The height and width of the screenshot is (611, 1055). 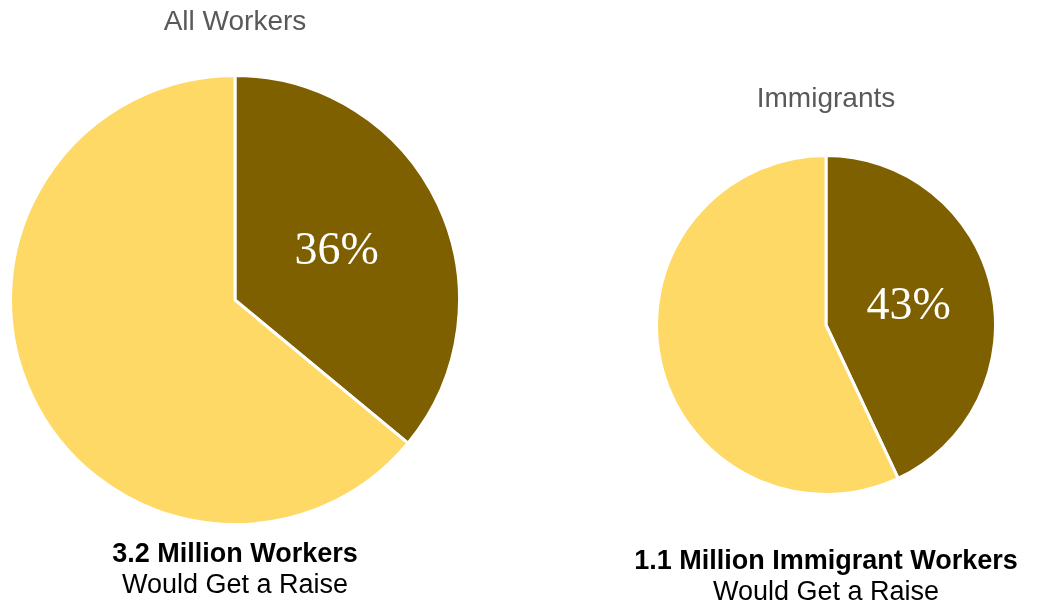 What do you see at coordinates (908, 303) in the screenshot?
I see `data-label: 43%` at bounding box center [908, 303].